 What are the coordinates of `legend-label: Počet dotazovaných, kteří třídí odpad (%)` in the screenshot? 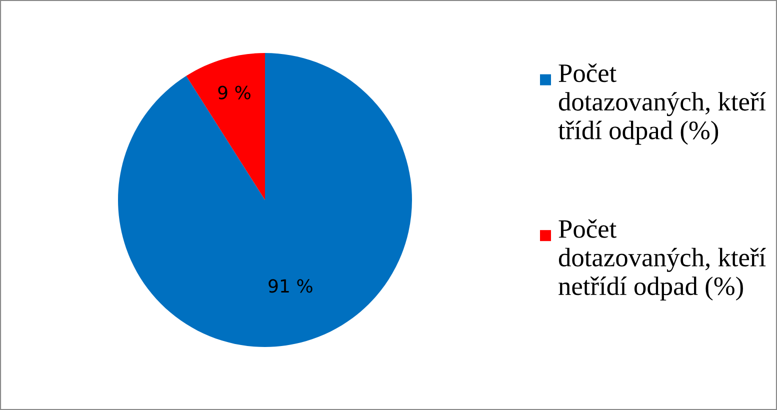 It's located at (662, 104).